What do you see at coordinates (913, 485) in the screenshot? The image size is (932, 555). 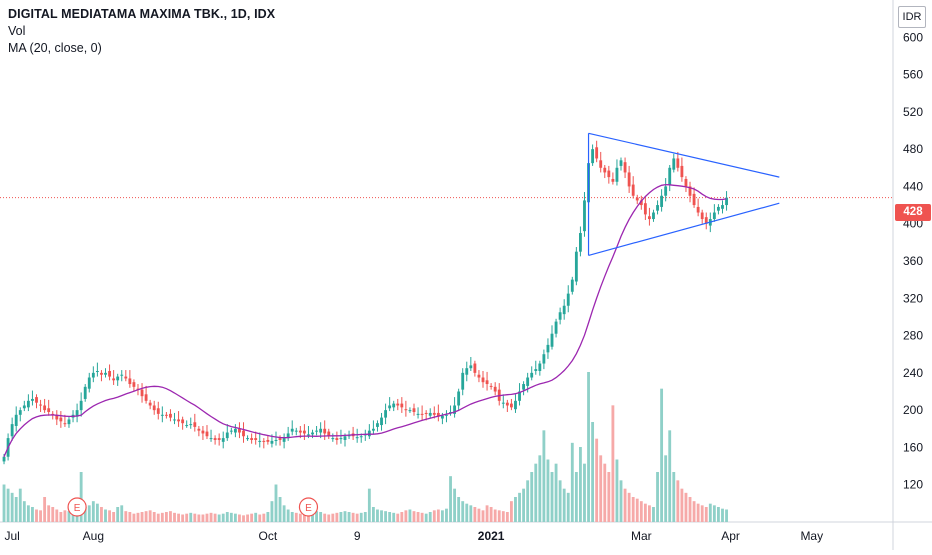 I see `y-tick-label: 120` at bounding box center [913, 485].